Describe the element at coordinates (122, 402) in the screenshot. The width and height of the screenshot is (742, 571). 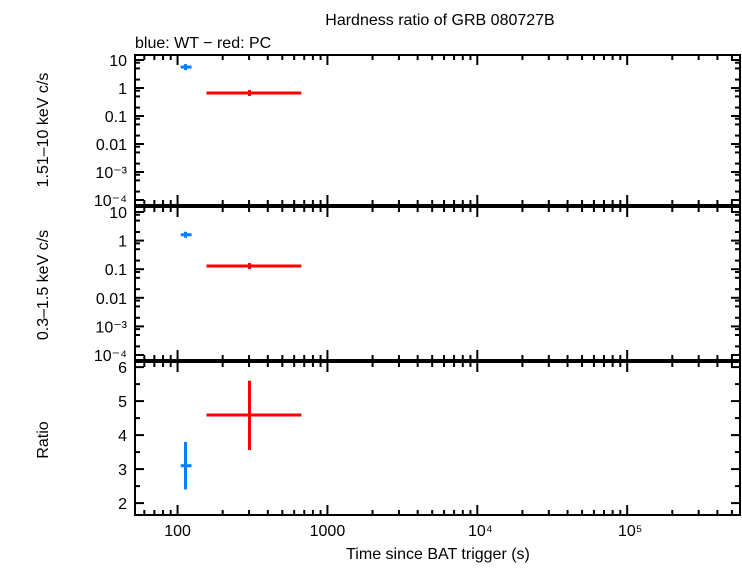
I see `y-tick-label: 5` at that location.